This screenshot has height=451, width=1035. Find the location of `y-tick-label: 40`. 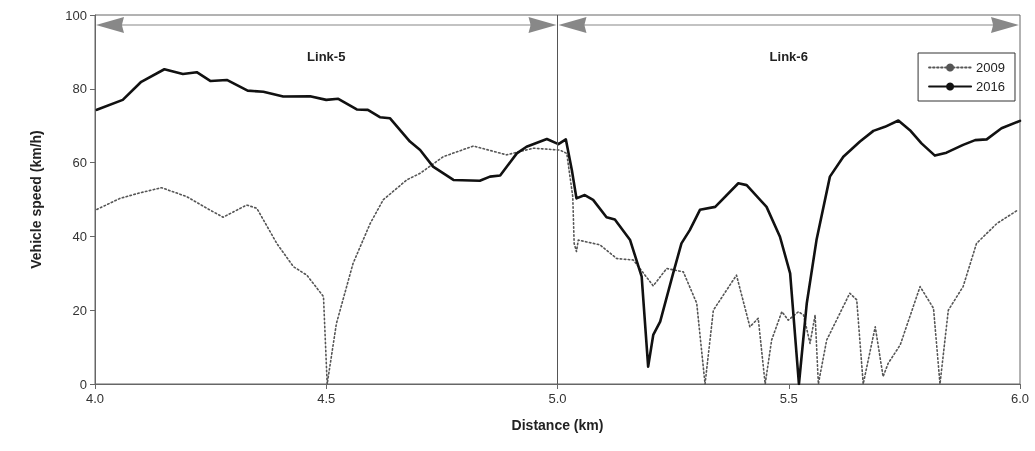

y-tick-label: 40 is located at coordinates (79, 236).